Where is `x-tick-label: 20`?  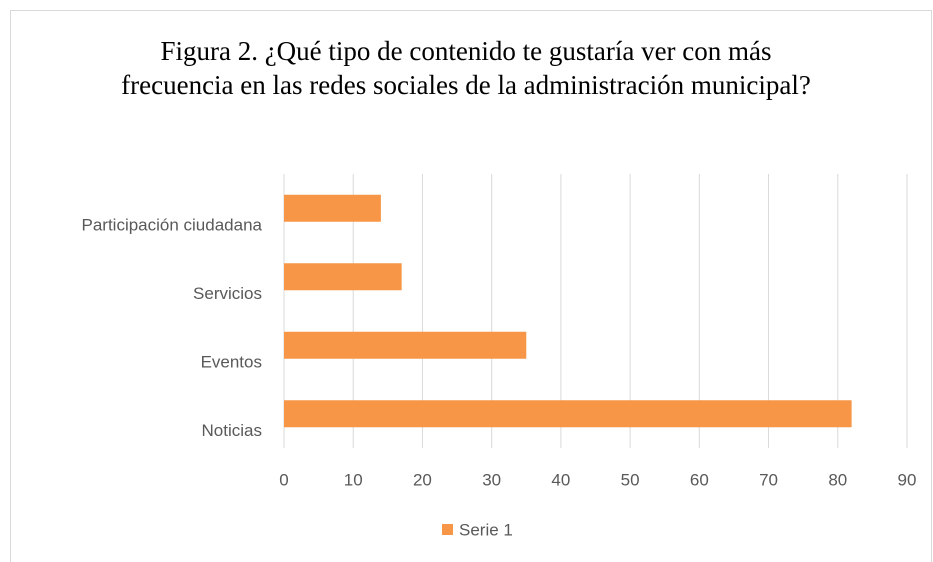 x-tick-label: 20 is located at coordinates (422, 479).